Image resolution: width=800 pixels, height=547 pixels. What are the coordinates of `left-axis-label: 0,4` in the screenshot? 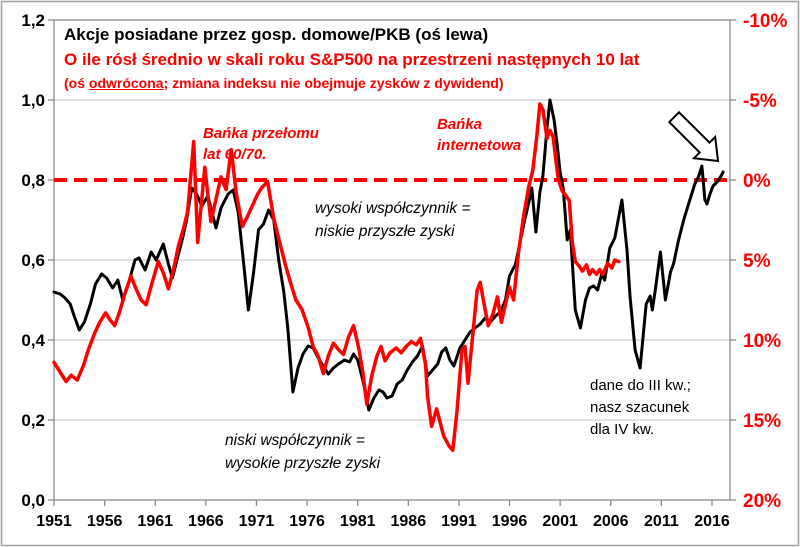 It's located at (33, 340).